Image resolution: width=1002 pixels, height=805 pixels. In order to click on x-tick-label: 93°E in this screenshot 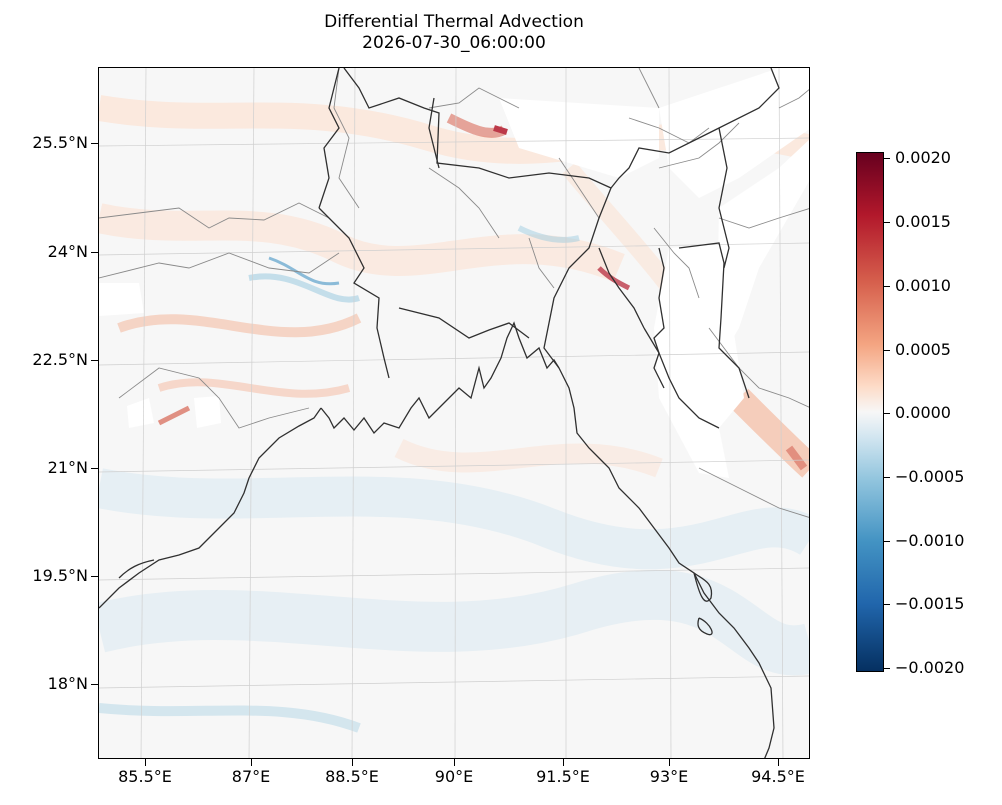, I will do `click(669, 776)`.